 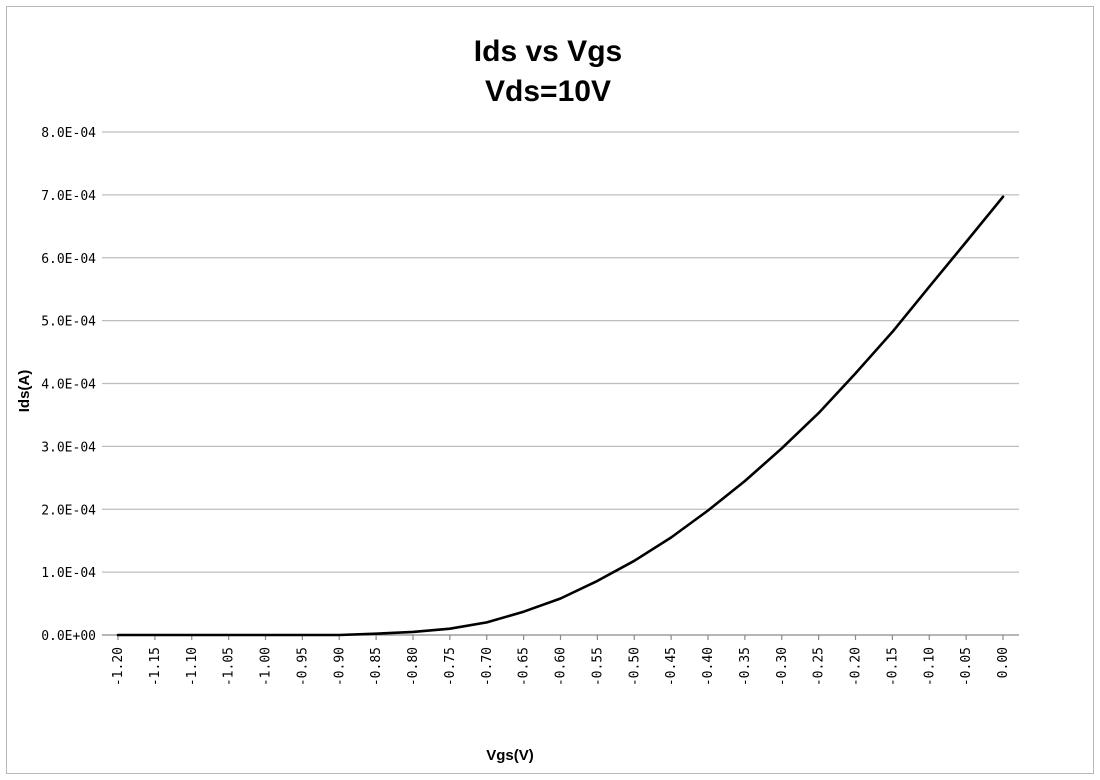 I want to click on x-tick-label: -0.10, so click(x=929, y=666).